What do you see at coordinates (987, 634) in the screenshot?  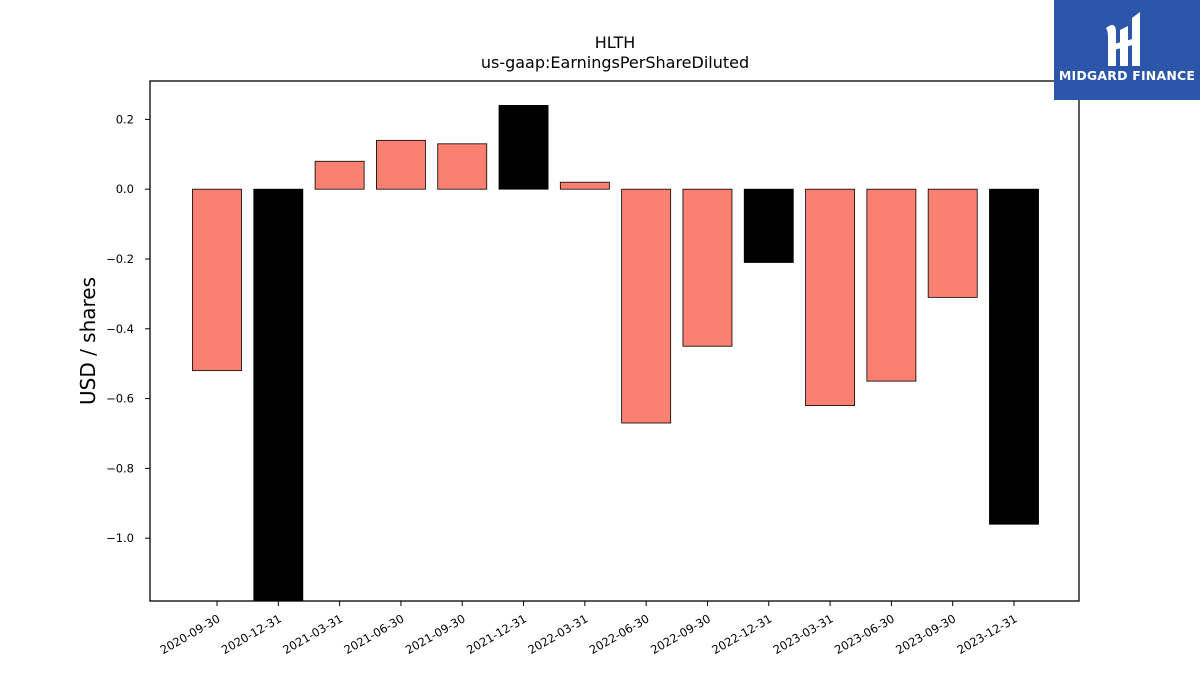 I see `x-tick-label: 2023-12-31` at bounding box center [987, 634].